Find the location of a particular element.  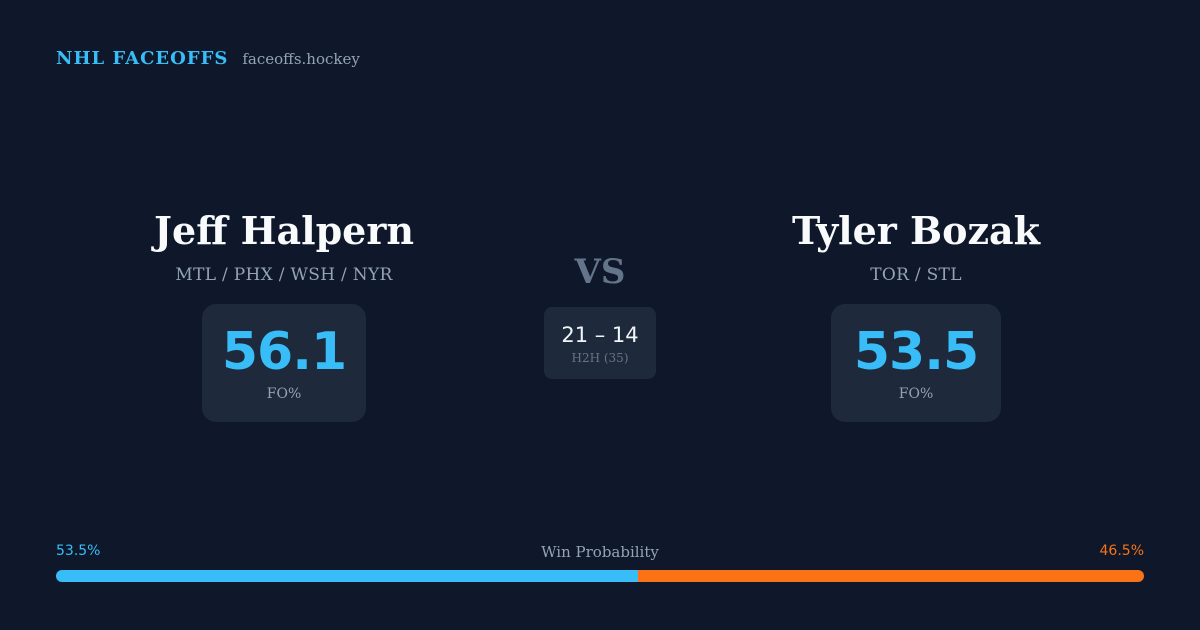

brand-name: NHL FACEOFFS is located at coordinates (142, 58).